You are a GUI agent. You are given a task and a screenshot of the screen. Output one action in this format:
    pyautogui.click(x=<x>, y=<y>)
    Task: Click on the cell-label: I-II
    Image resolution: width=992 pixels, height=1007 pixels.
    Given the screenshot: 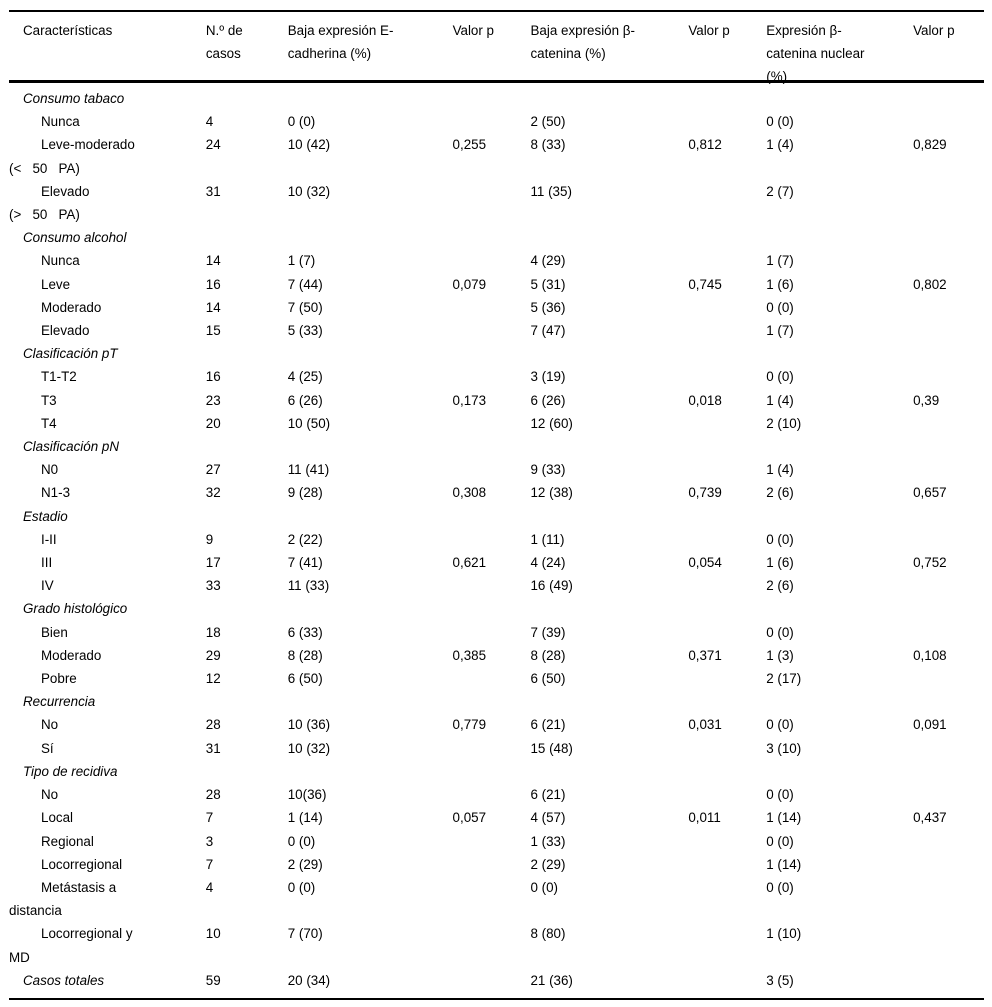 What is the action you would take?
    pyautogui.click(x=107, y=539)
    